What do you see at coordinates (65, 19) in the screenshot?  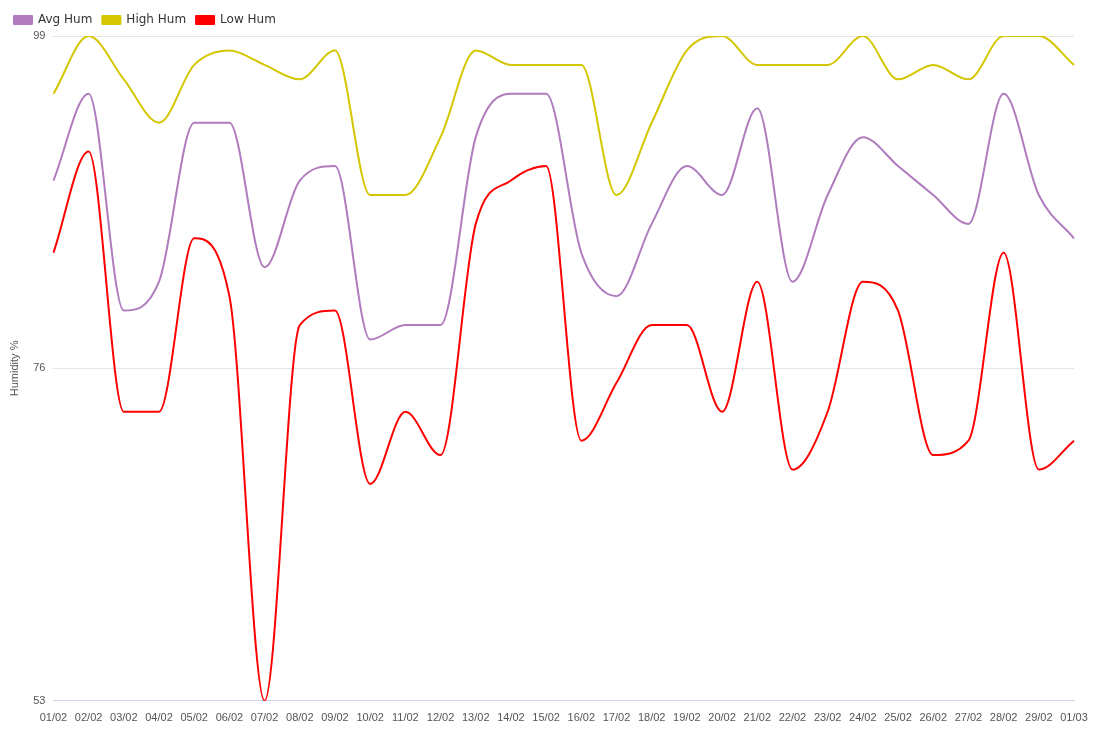 I see `legend-label: Avg Hum` at bounding box center [65, 19].